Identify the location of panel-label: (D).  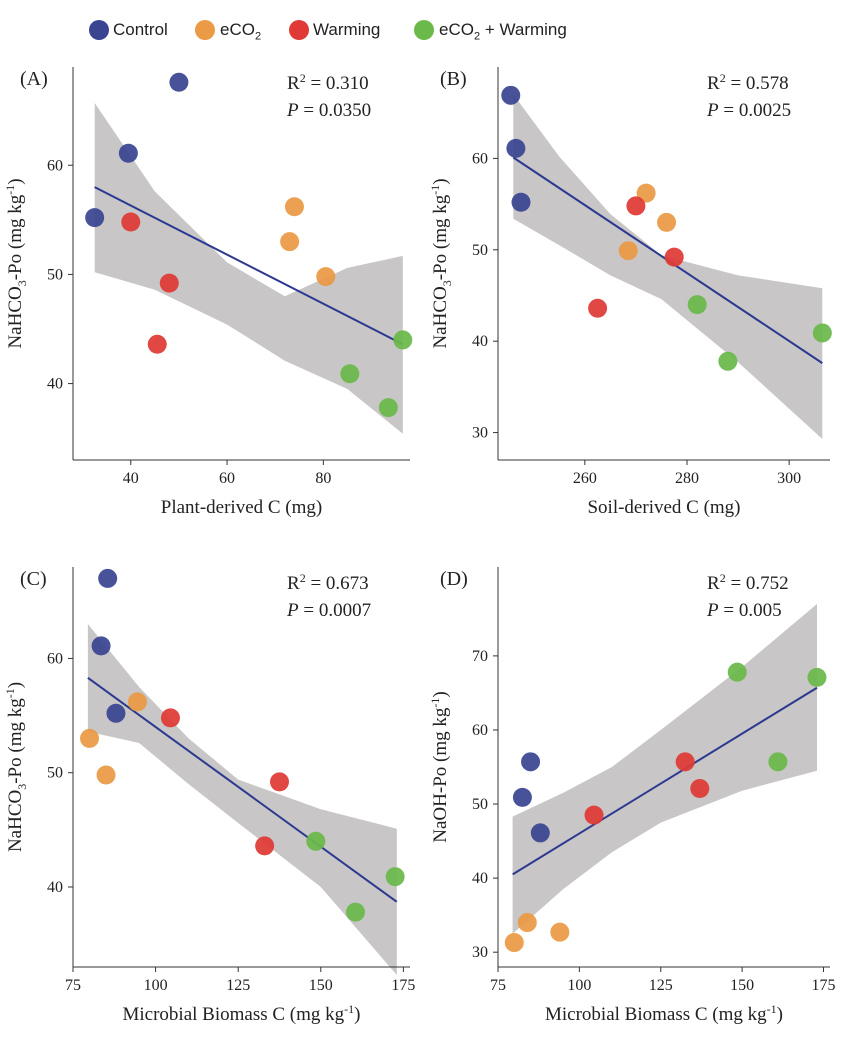
(454, 579).